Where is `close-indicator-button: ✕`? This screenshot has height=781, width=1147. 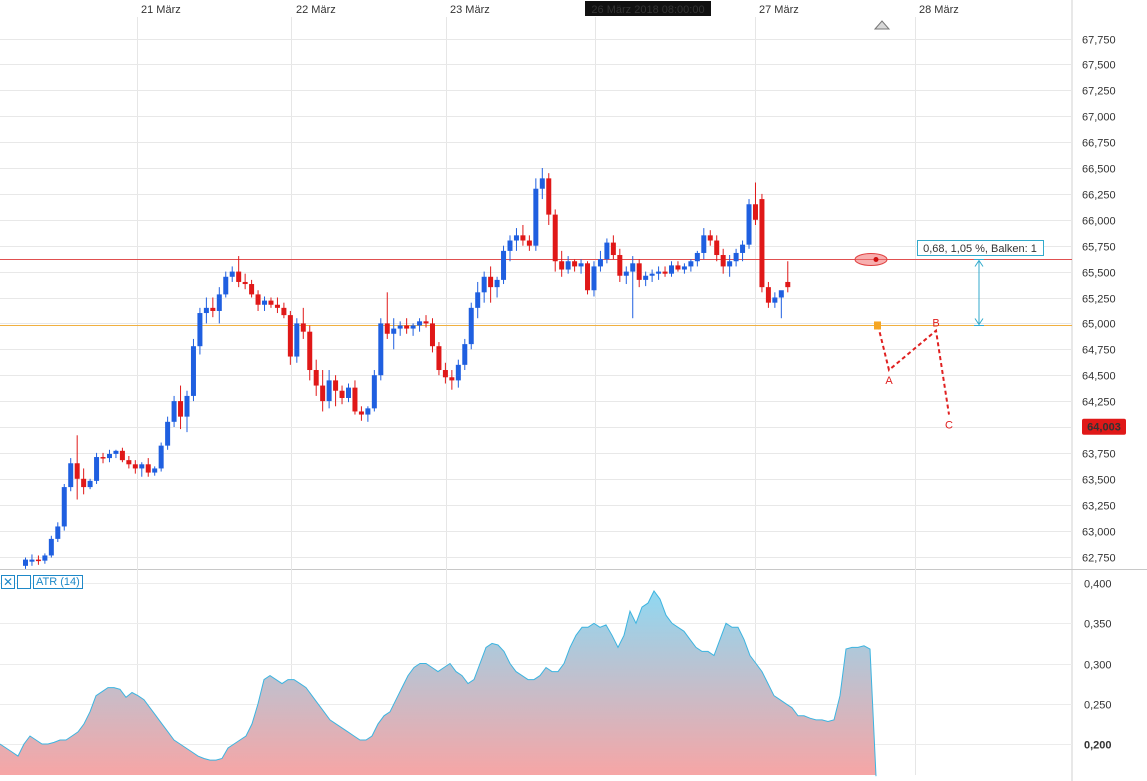 close-indicator-button: ✕ is located at coordinates (8, 582).